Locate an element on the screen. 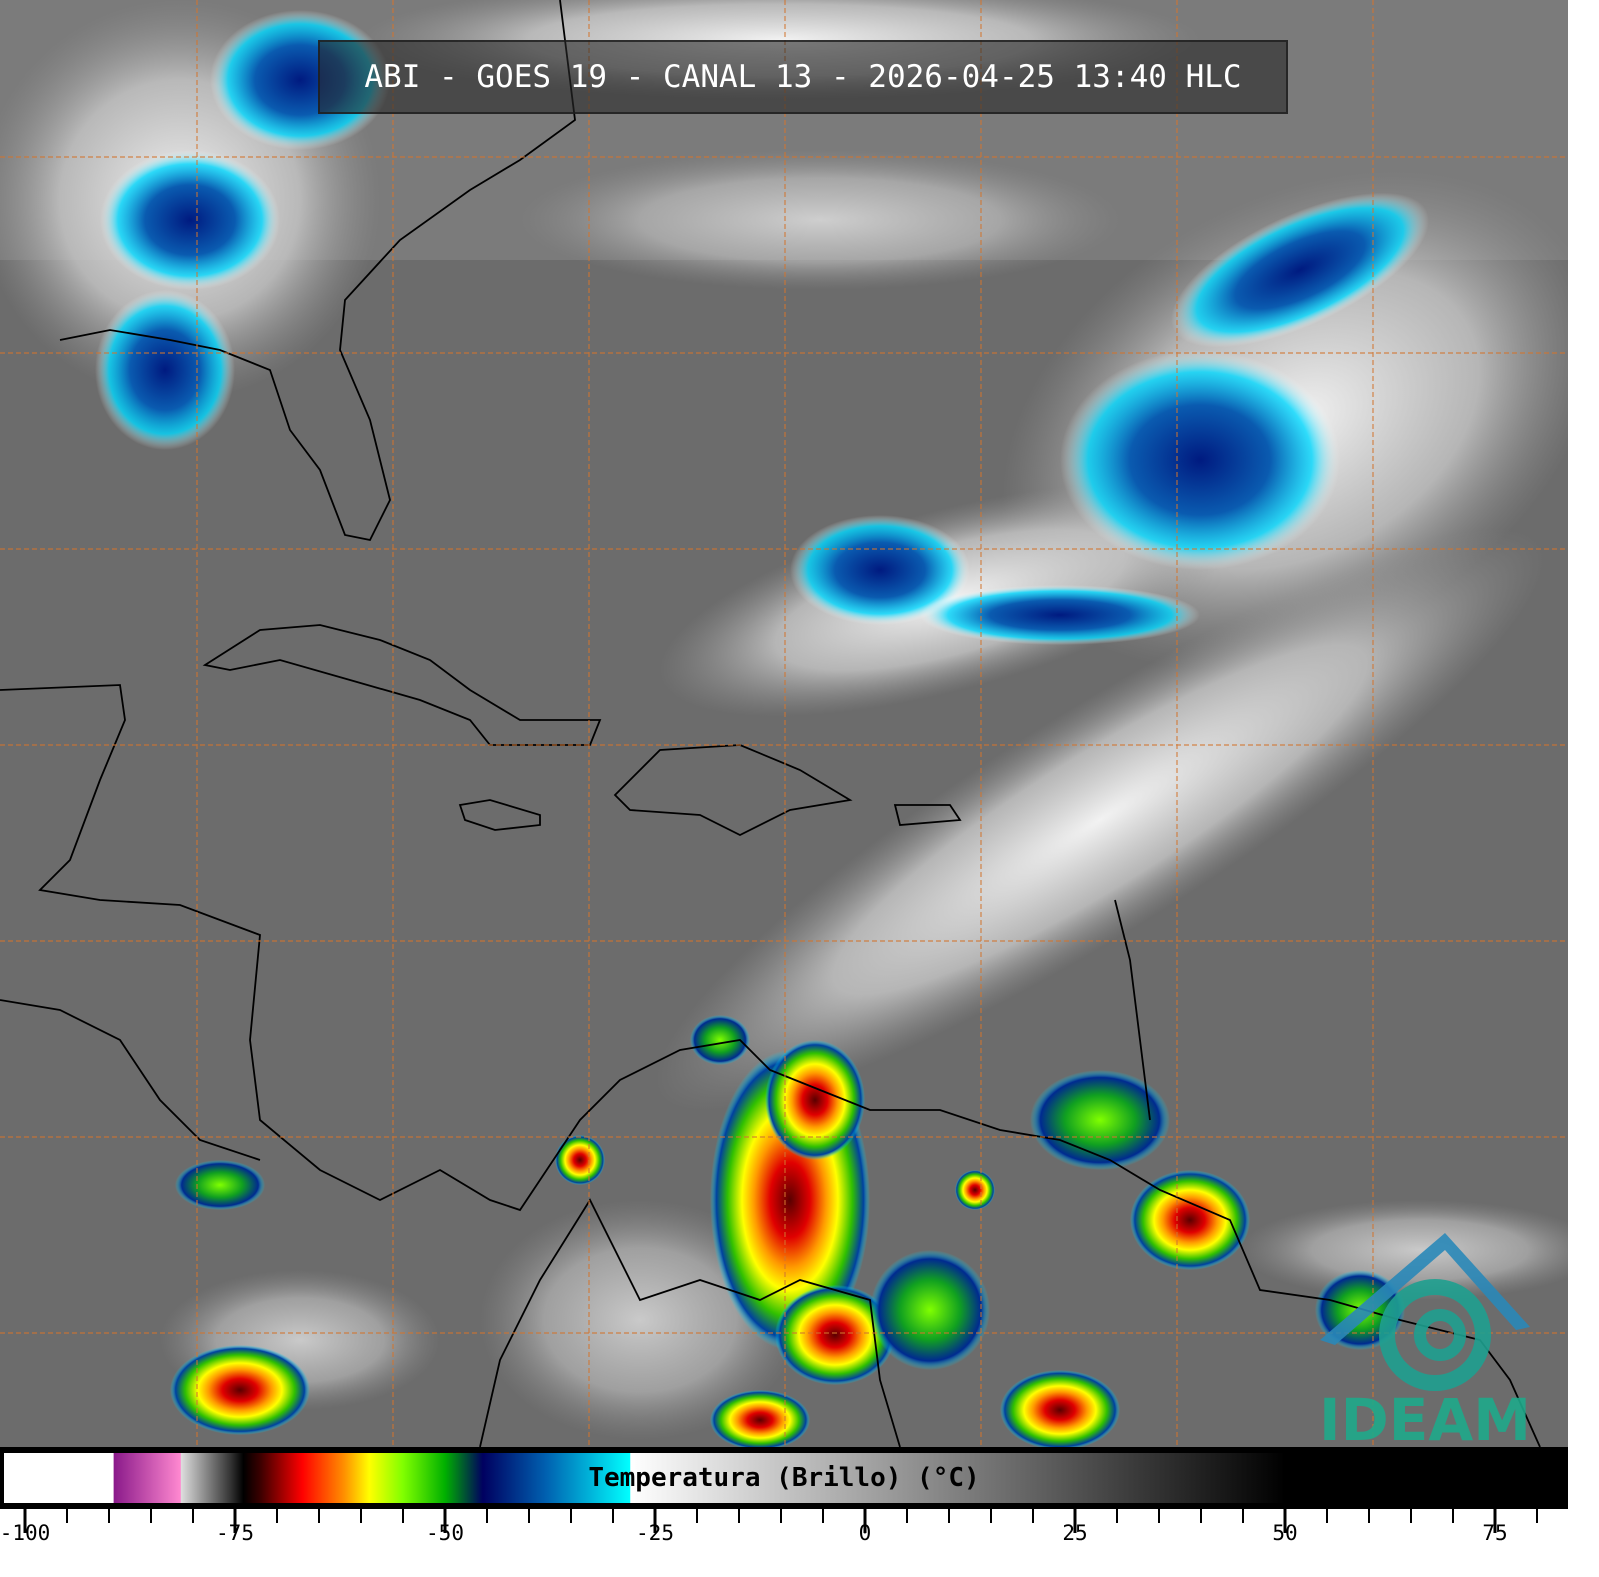 This screenshot has height=1577, width=1599. tick-label: -75 is located at coordinates (235, 1533).